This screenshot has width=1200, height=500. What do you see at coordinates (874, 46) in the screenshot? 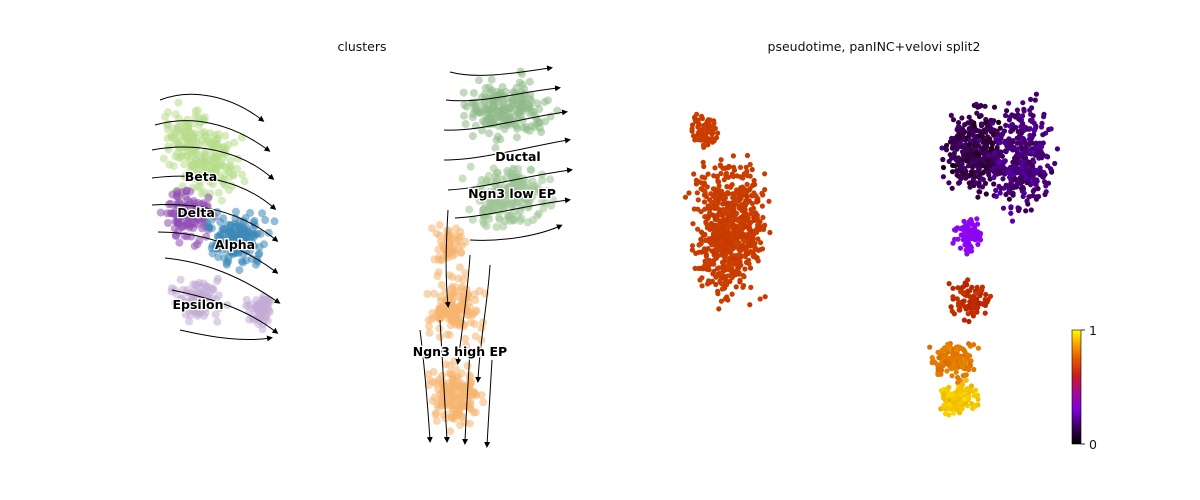
I see `pseudotime-title: pseudotime, panINC+velovi split2` at bounding box center [874, 46].